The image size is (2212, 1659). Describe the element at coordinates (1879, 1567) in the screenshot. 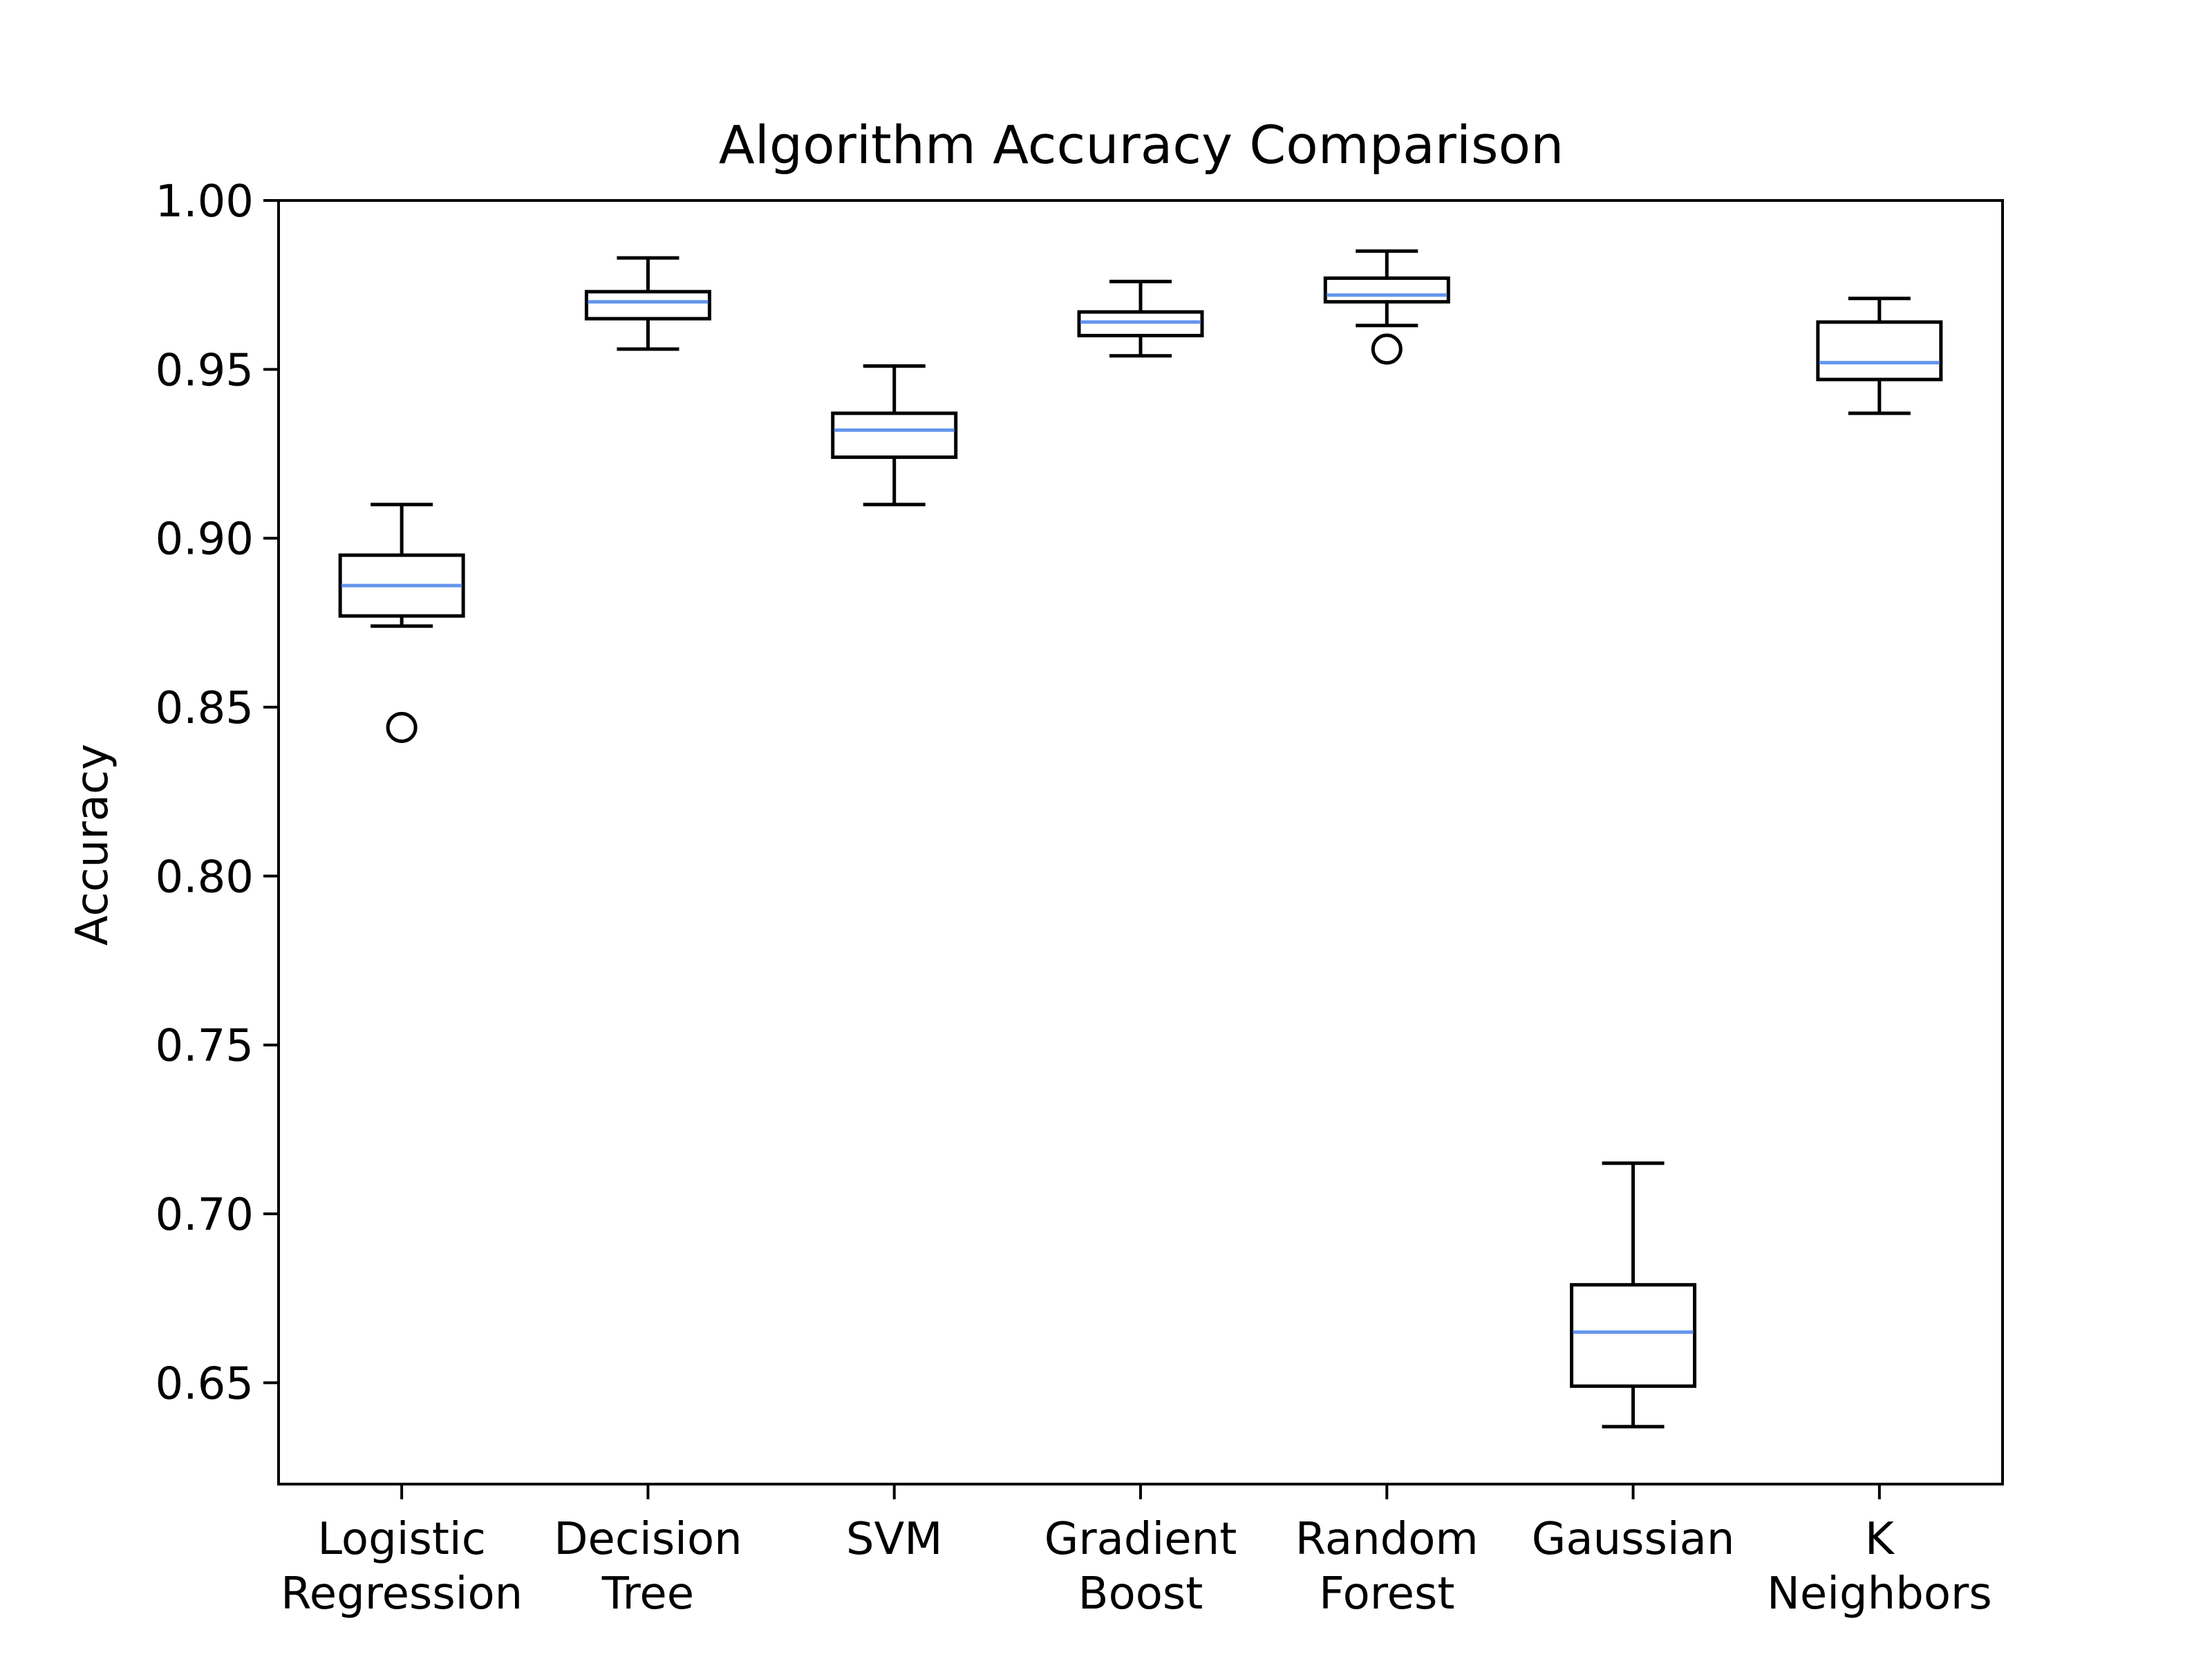

I see `x-tick-label: K Neighbors` at that location.